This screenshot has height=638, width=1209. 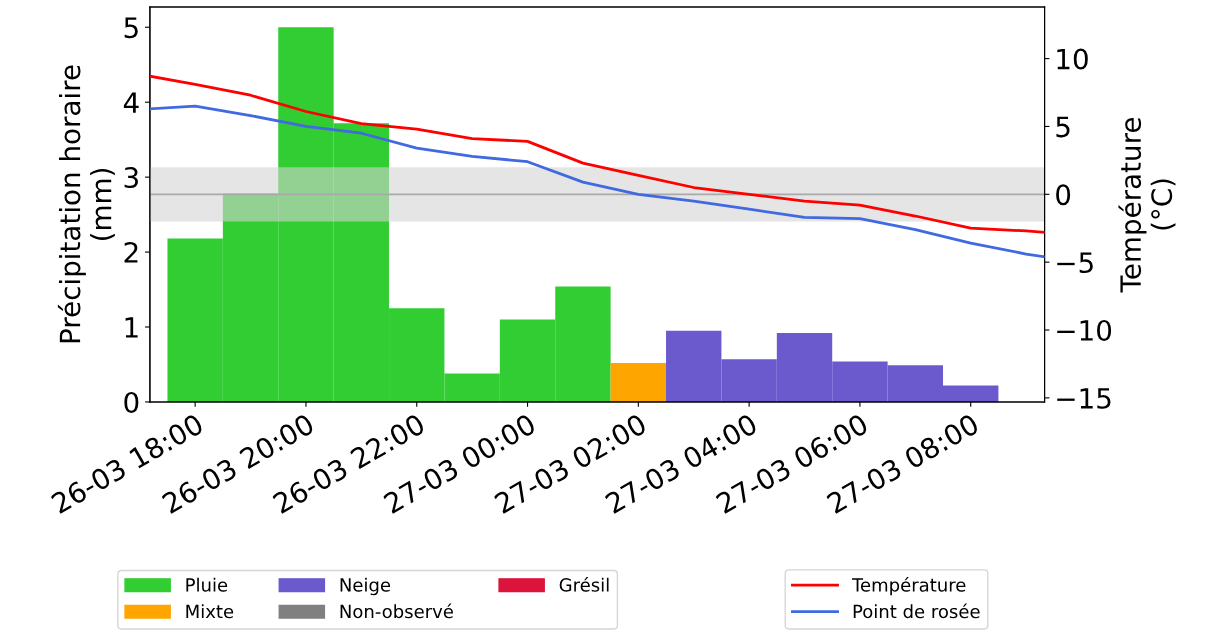 I want to click on legend-label: Mixte, so click(x=210, y=611).